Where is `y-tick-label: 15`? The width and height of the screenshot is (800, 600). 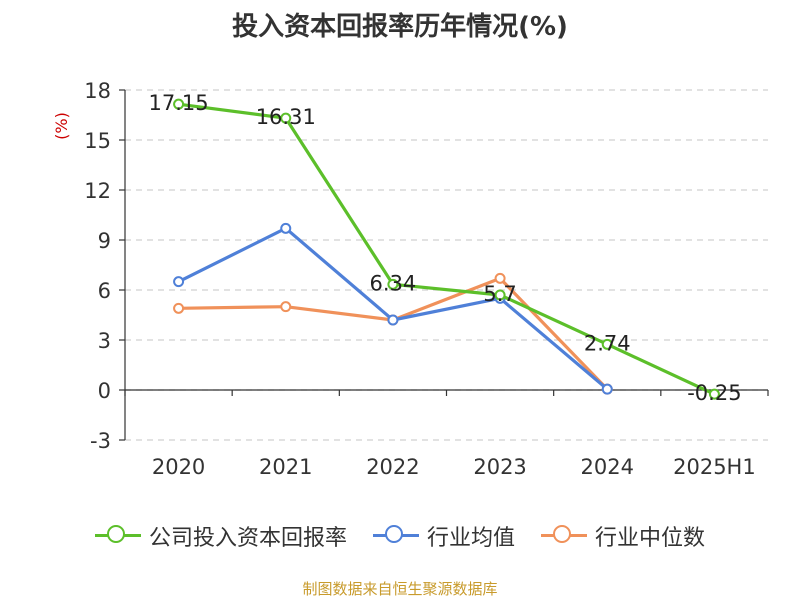 y-tick-label: 15 is located at coordinates (97, 141).